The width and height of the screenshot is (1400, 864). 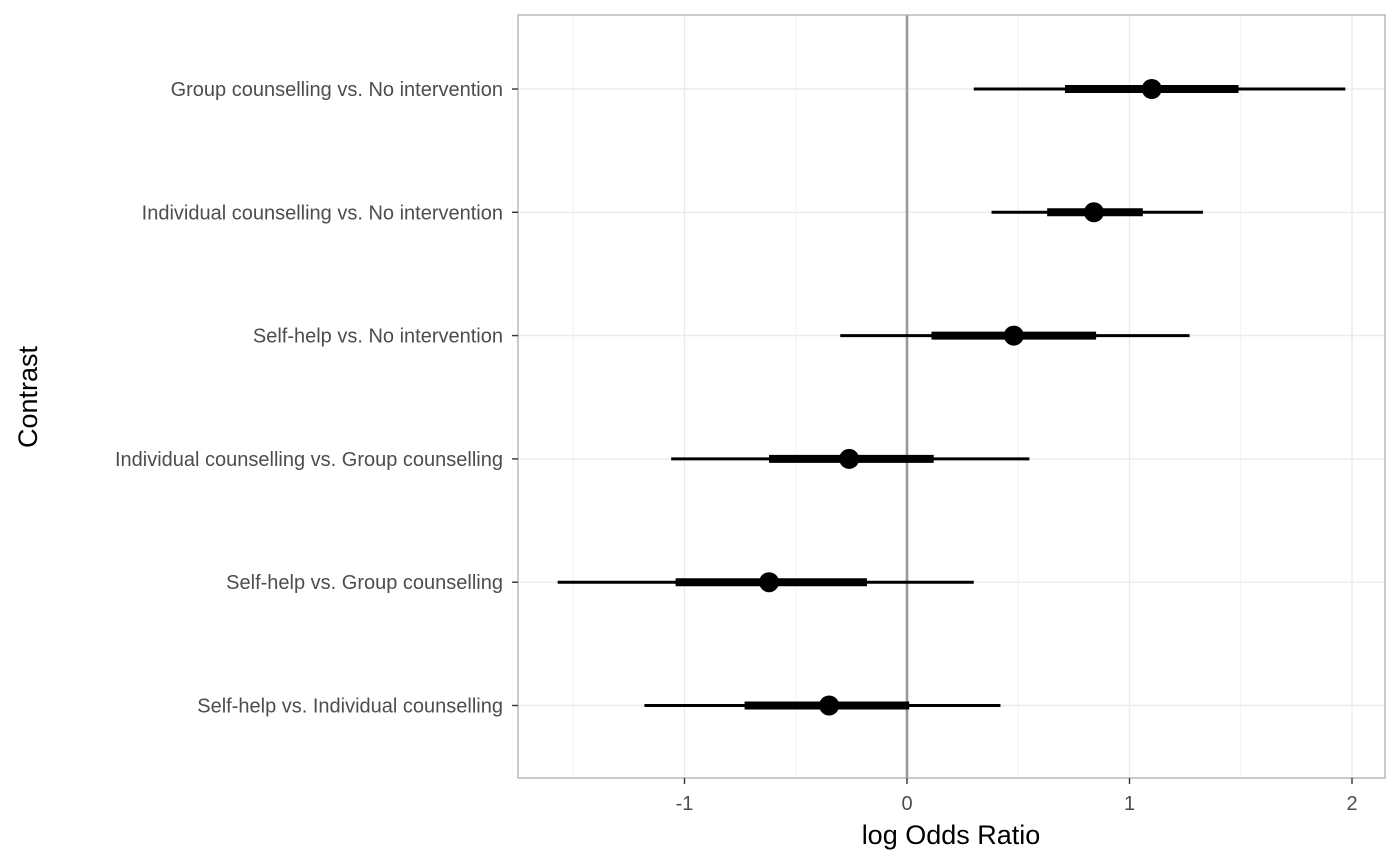 What do you see at coordinates (951, 835) in the screenshot?
I see `x-axis-title: log Odds Ratio` at bounding box center [951, 835].